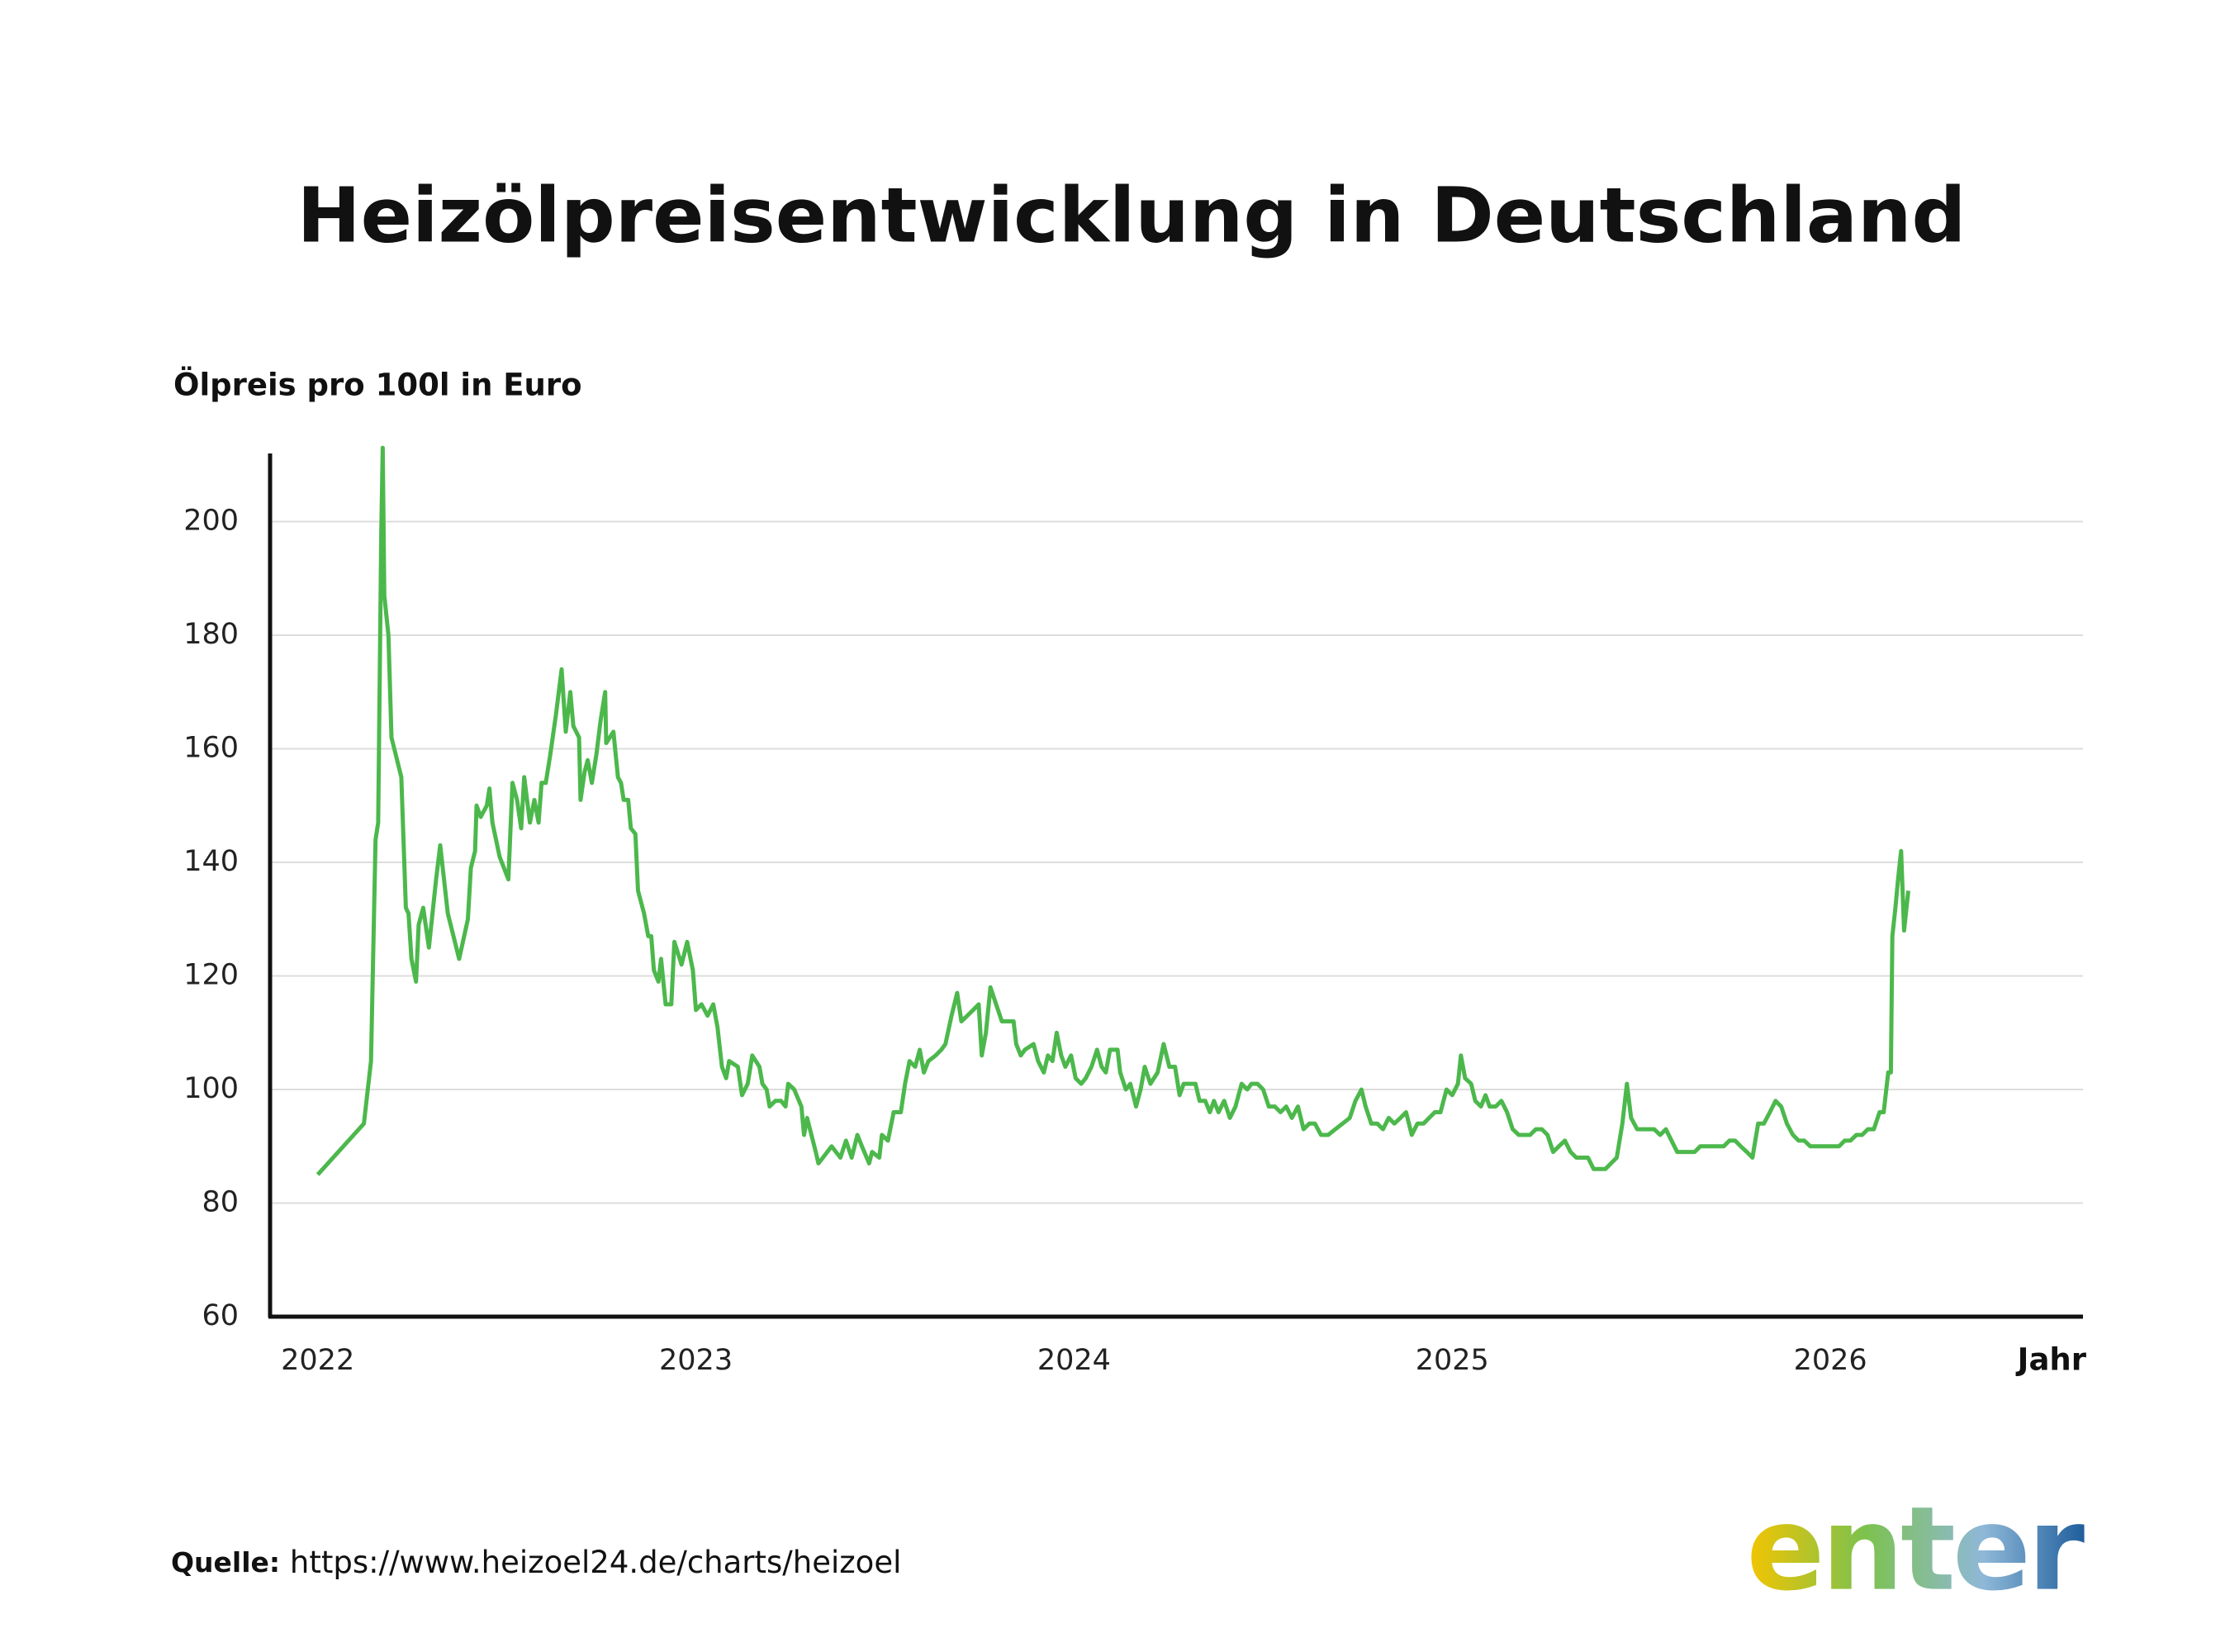  Describe the element at coordinates (225, 1562) in the screenshot. I see `source-label: Quelle:` at that location.